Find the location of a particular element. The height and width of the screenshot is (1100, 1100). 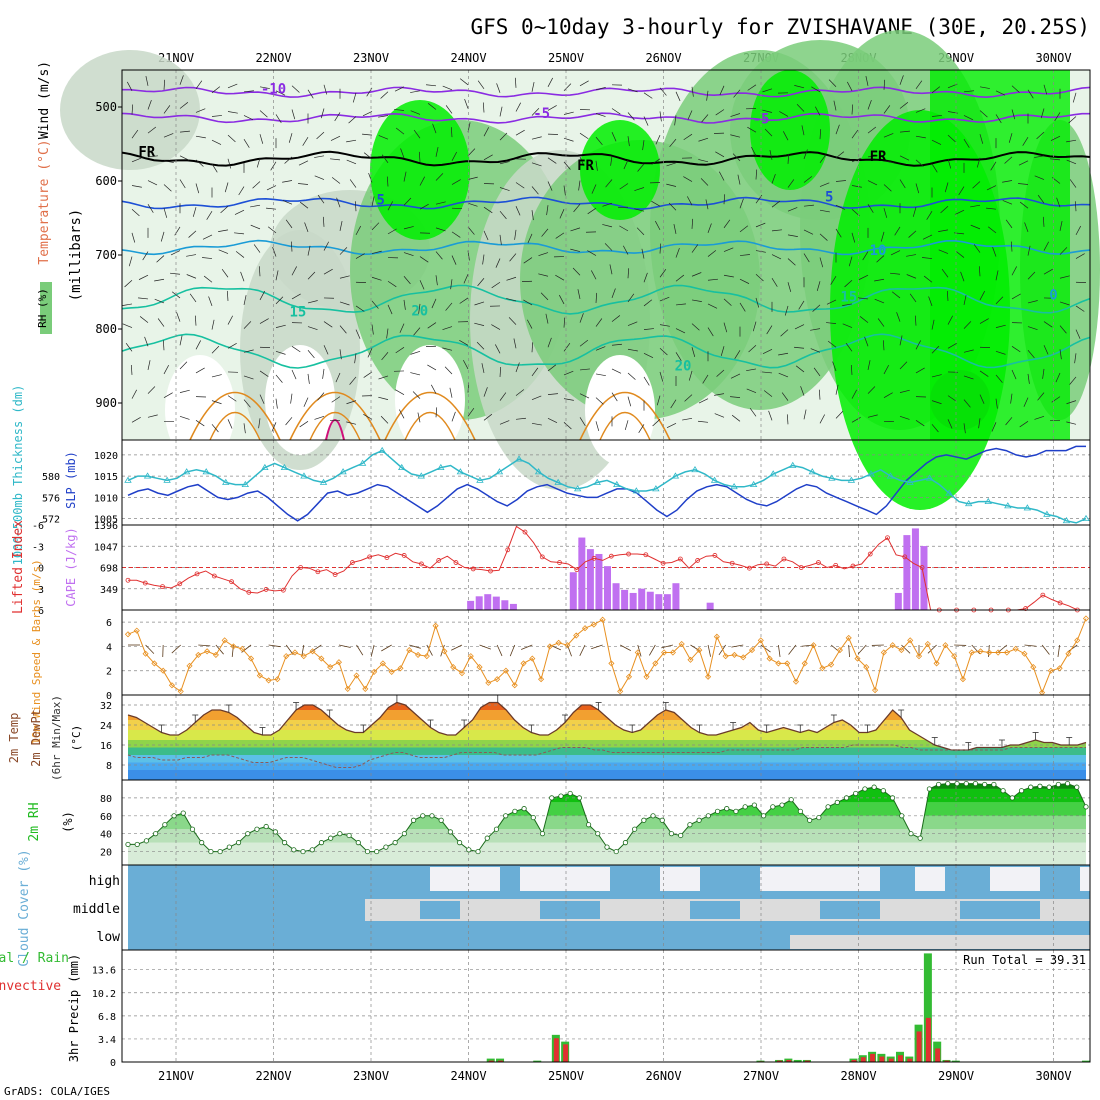

temperature-contour is located at coordinates (605, 118).